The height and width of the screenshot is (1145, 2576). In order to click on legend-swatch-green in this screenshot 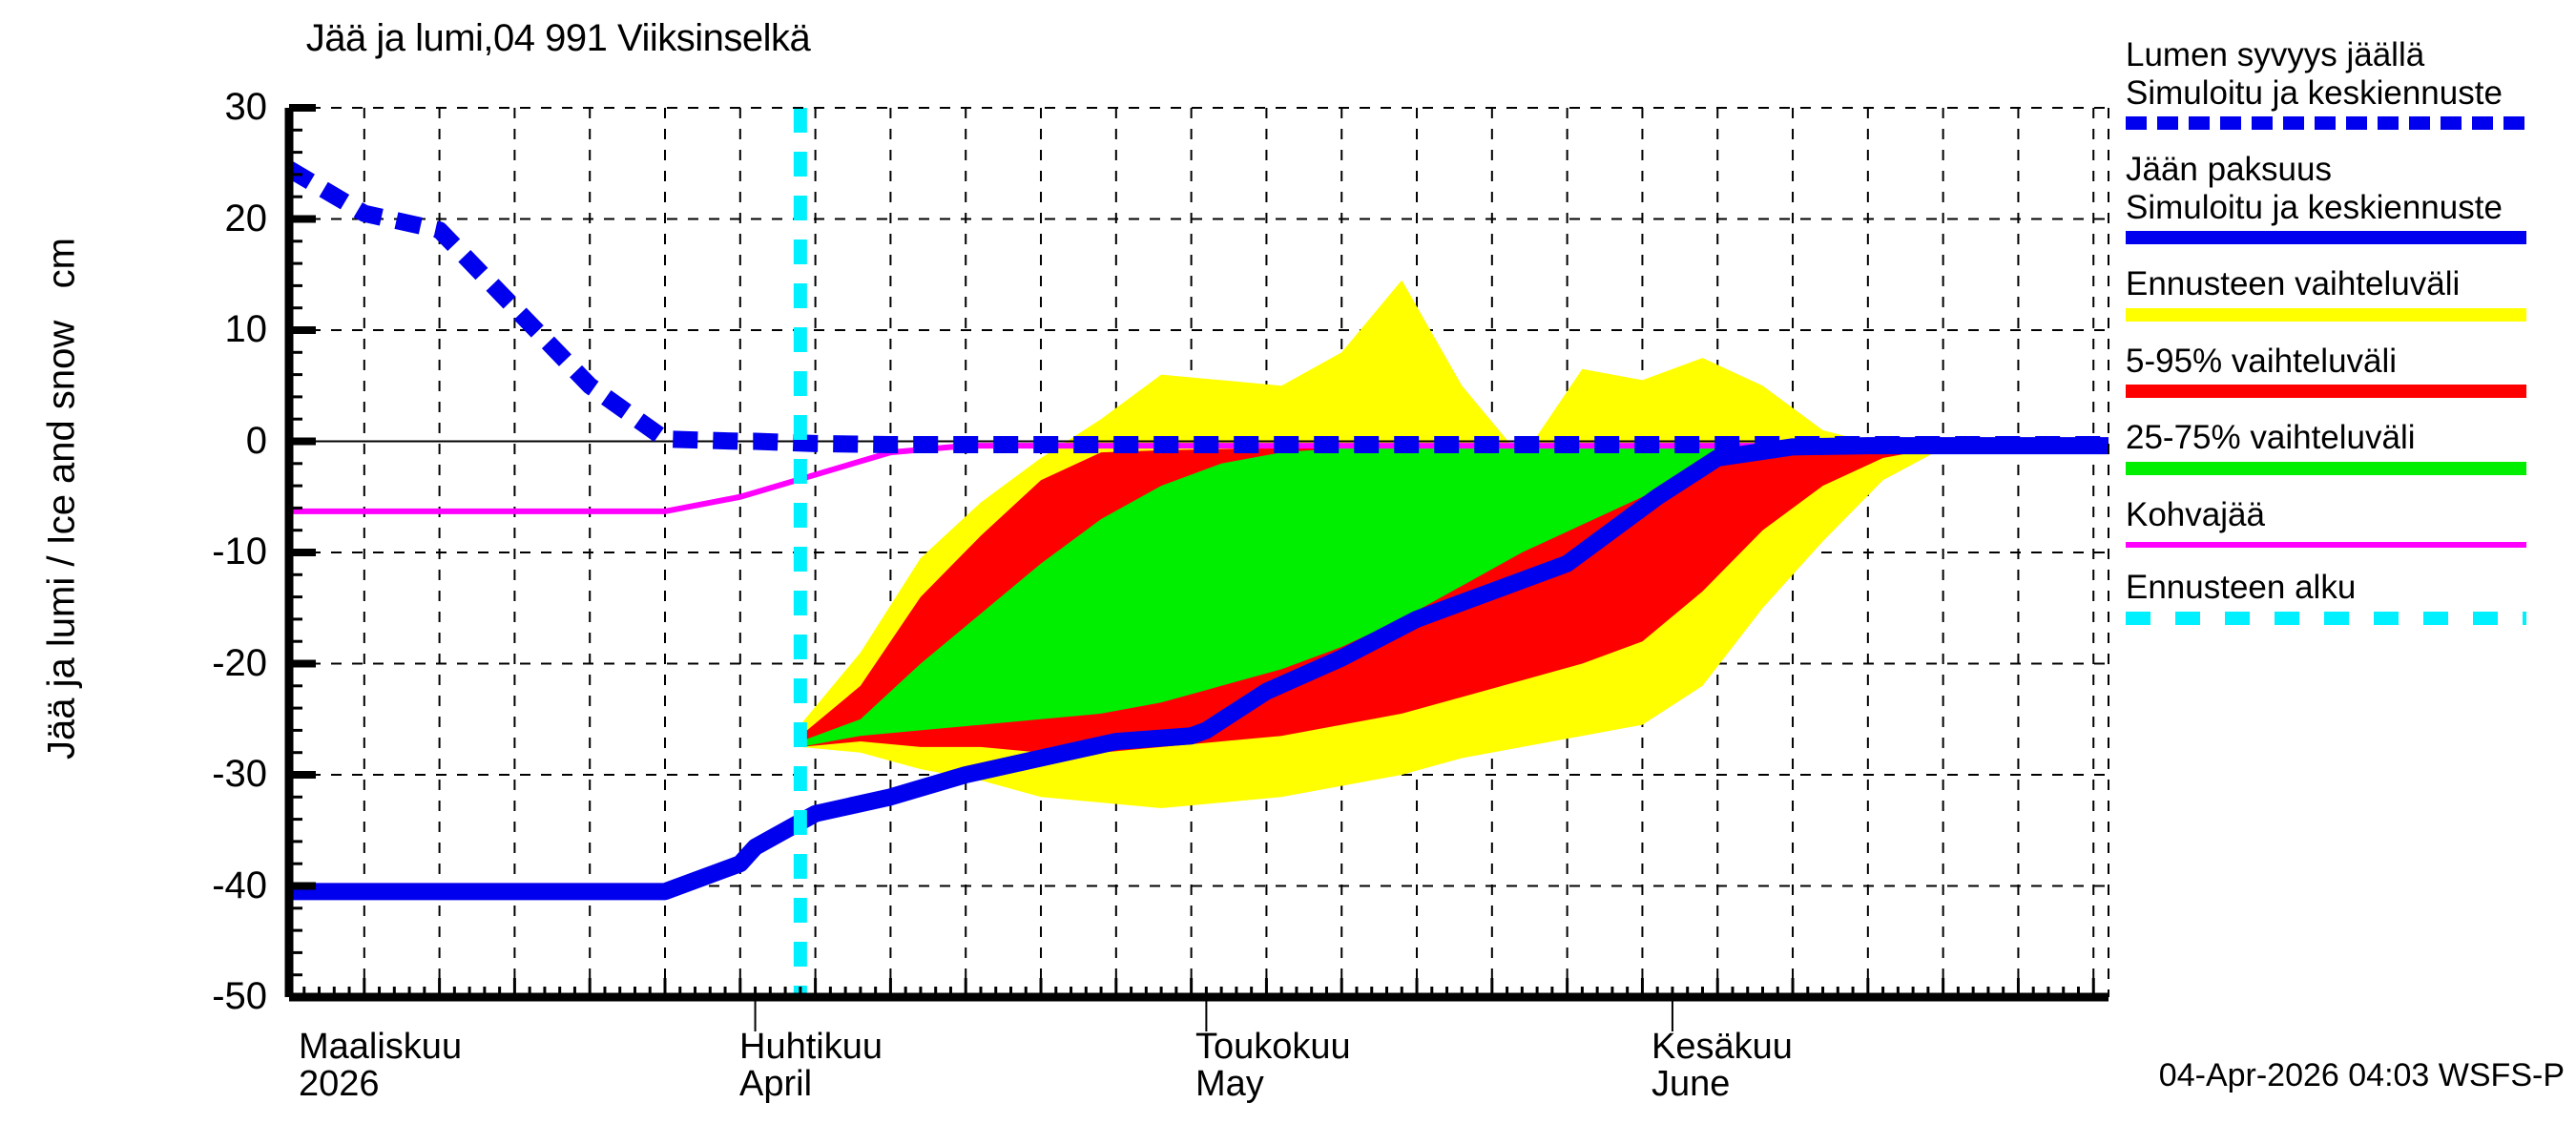, I will do `click(2326, 468)`.